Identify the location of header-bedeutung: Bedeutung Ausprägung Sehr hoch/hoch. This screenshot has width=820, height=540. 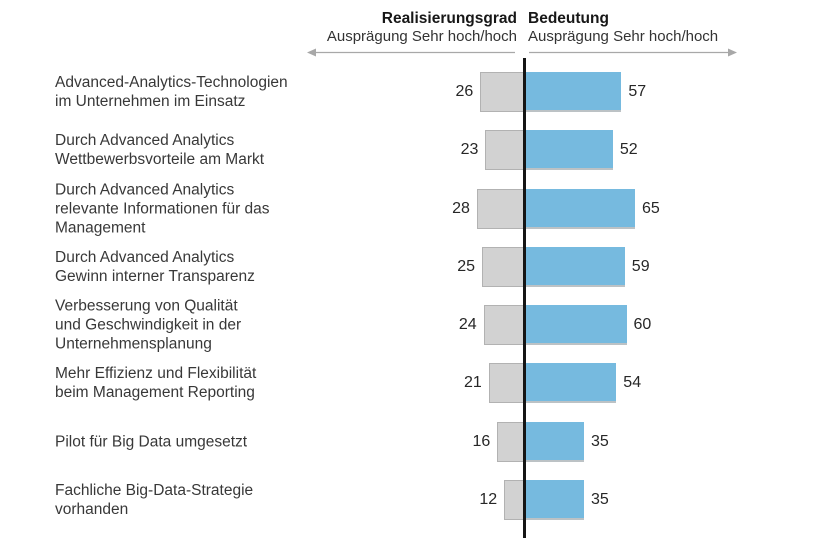
(623, 27).